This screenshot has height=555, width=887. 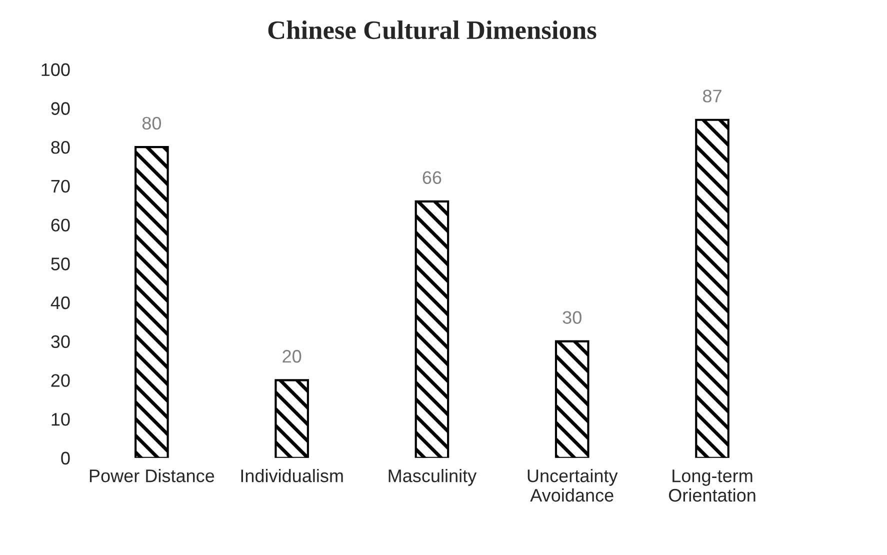 I want to click on chart-title: Chinese Cultural Dimensions, so click(x=432, y=30).